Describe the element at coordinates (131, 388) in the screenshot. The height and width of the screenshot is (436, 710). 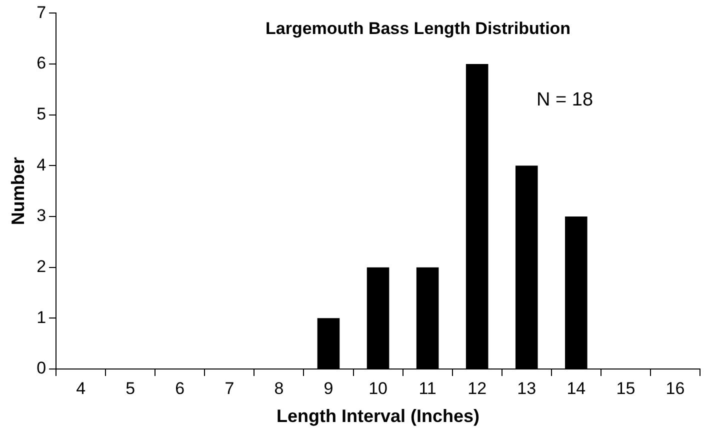
I see `x-tick-label: 5` at that location.